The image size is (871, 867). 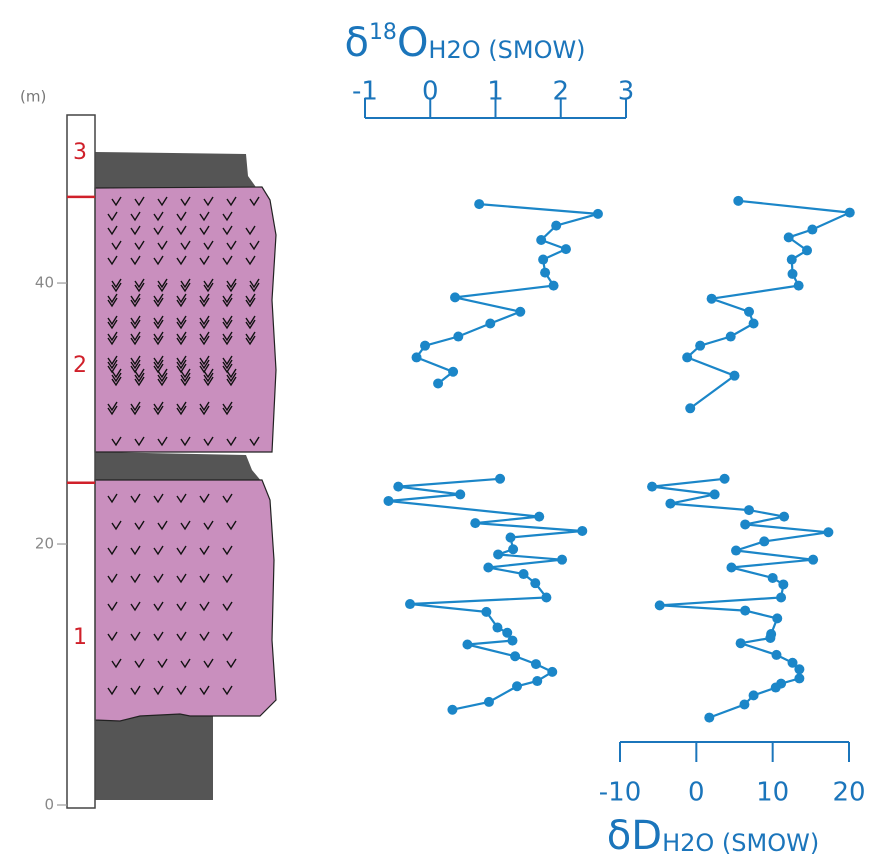 I want to click on title-element: O, so click(x=412, y=43).